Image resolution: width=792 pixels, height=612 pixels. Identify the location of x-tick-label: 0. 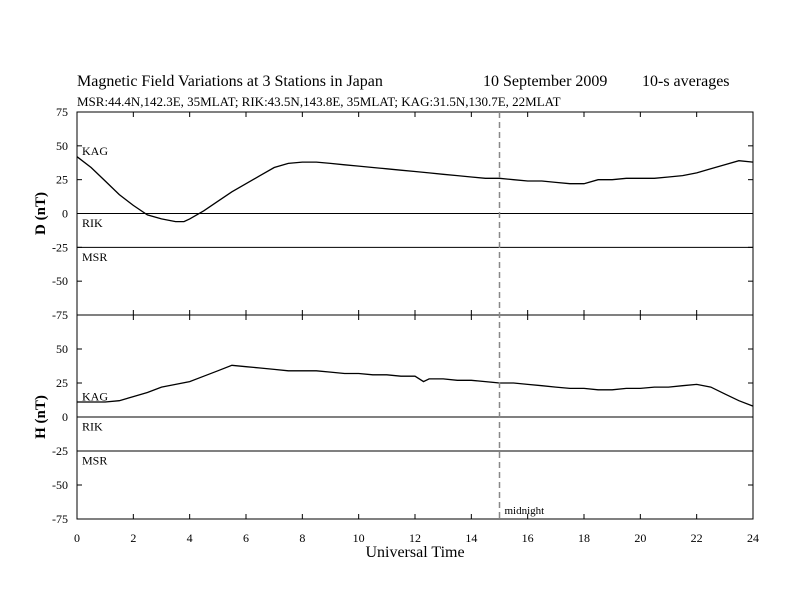
(77, 538).